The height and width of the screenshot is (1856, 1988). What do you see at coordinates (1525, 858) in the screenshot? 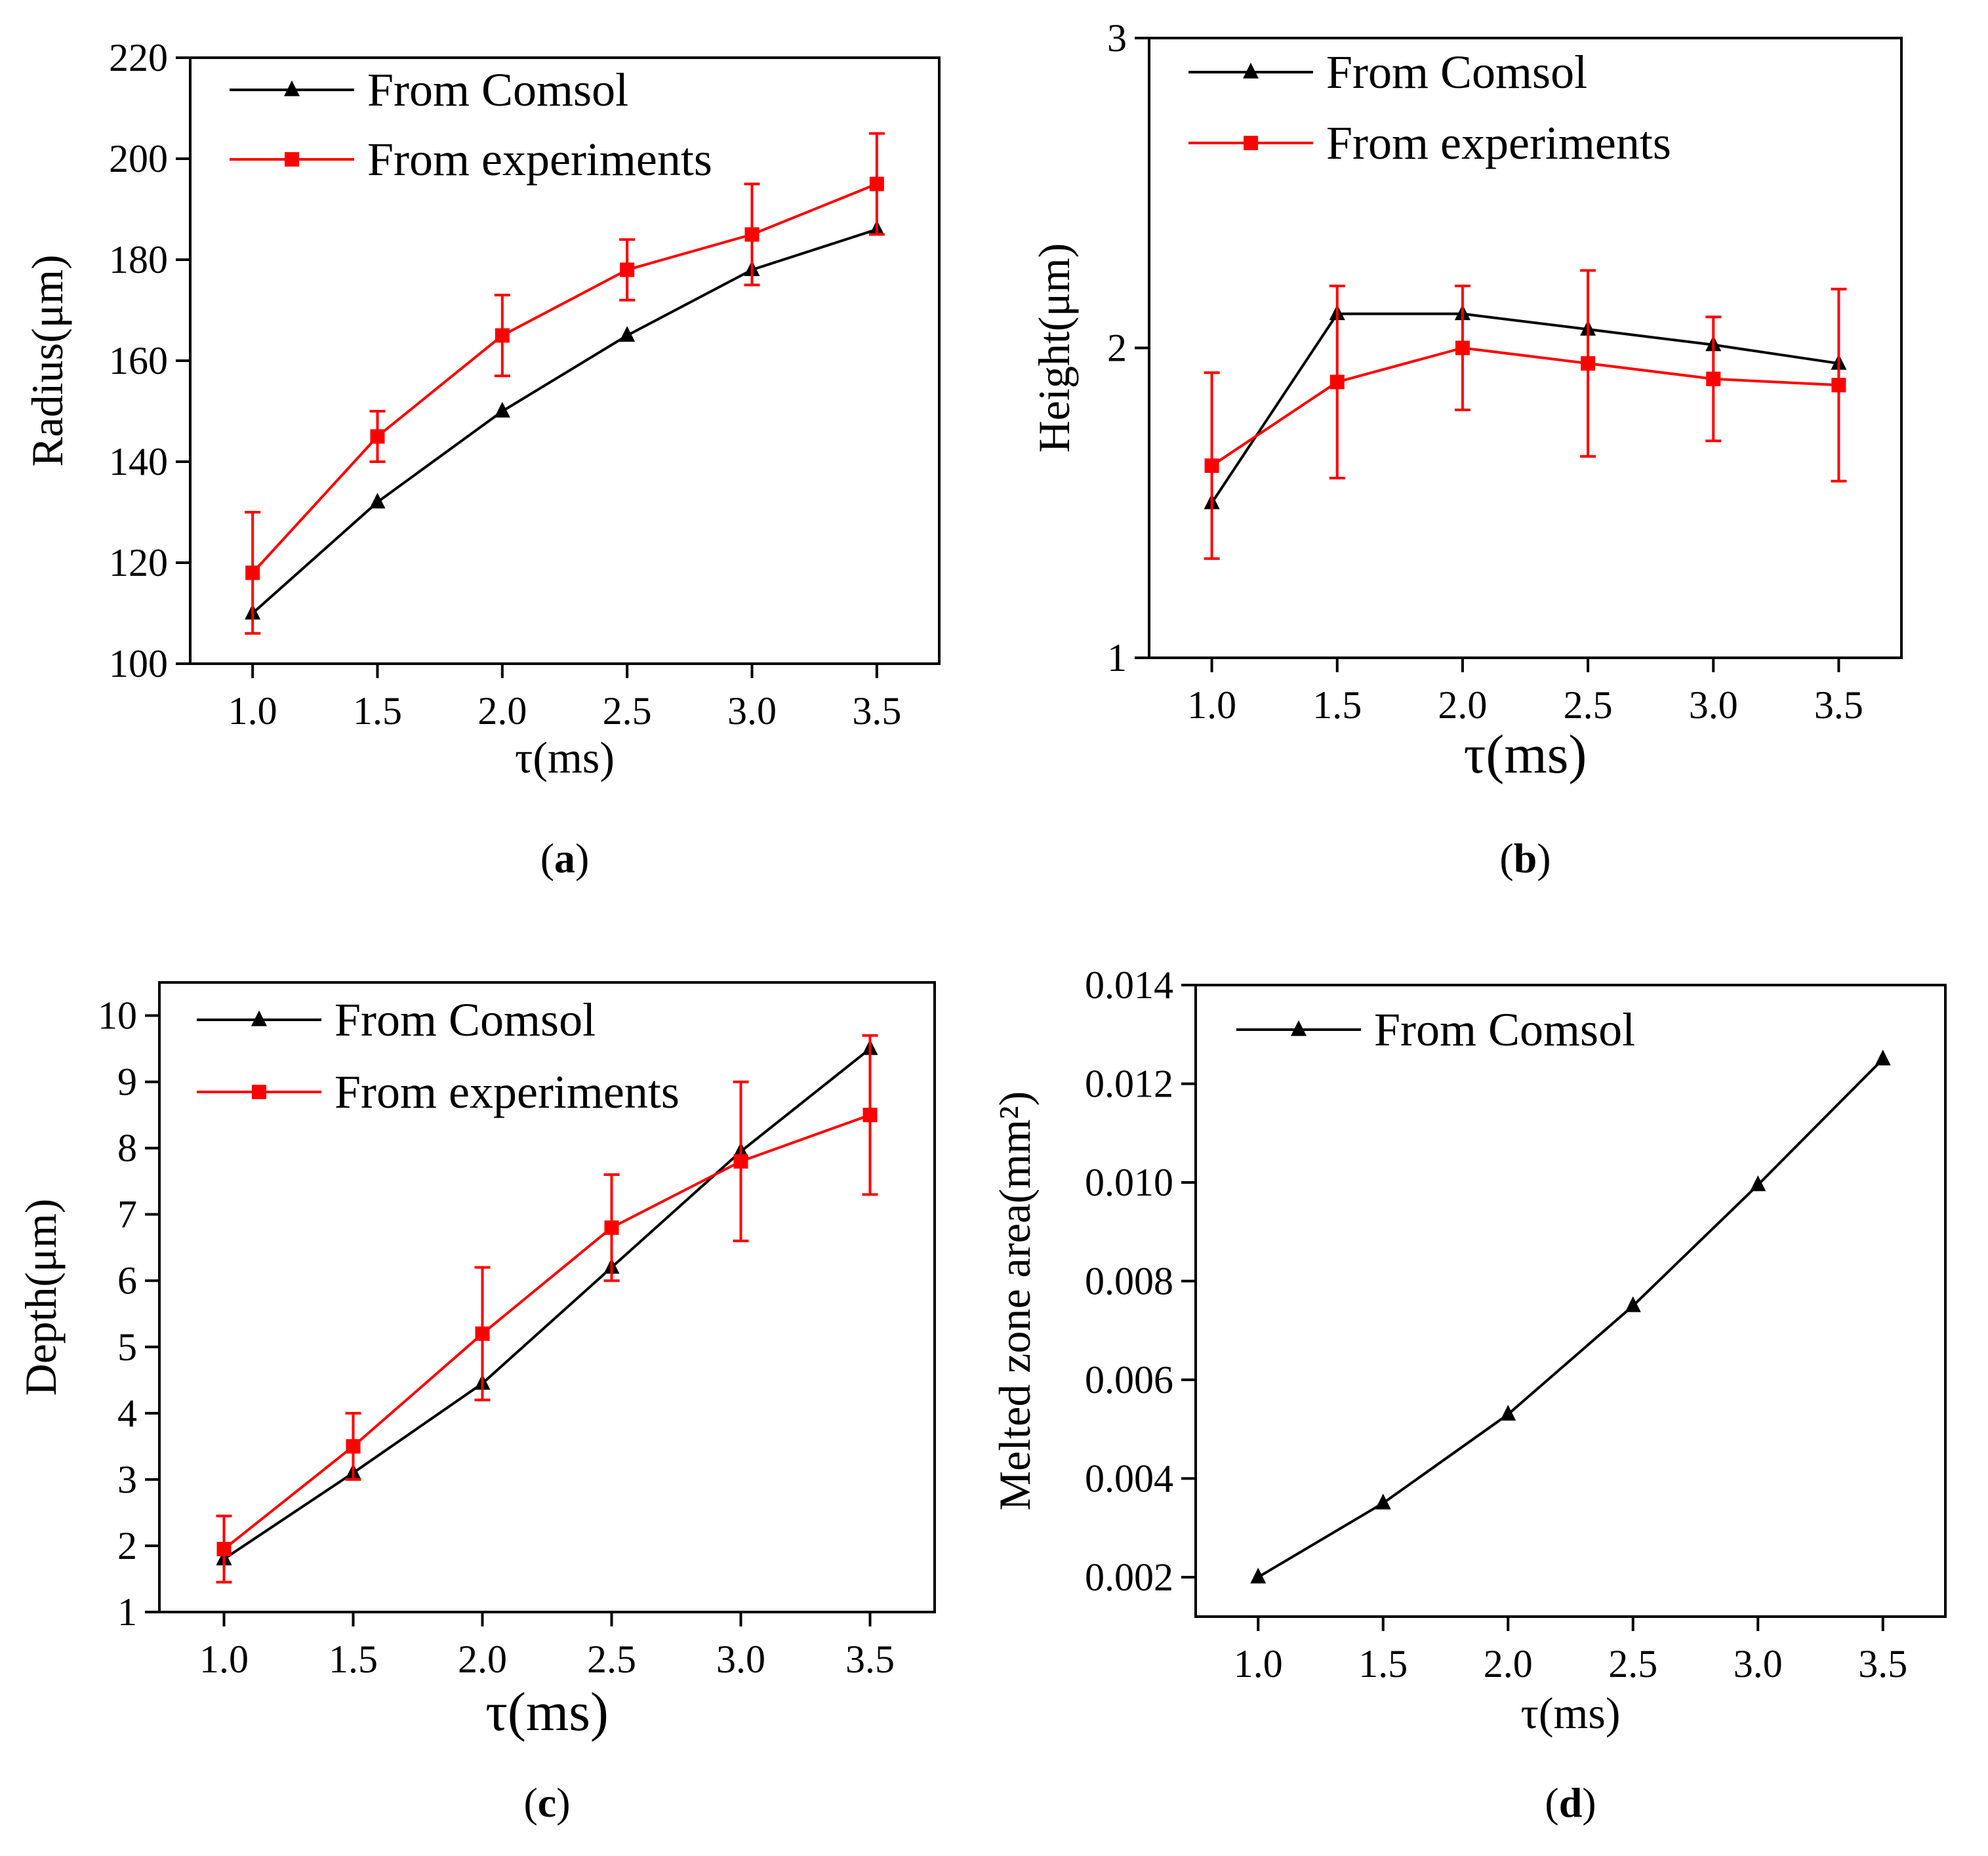
I see `panel-label: (b)` at bounding box center [1525, 858].